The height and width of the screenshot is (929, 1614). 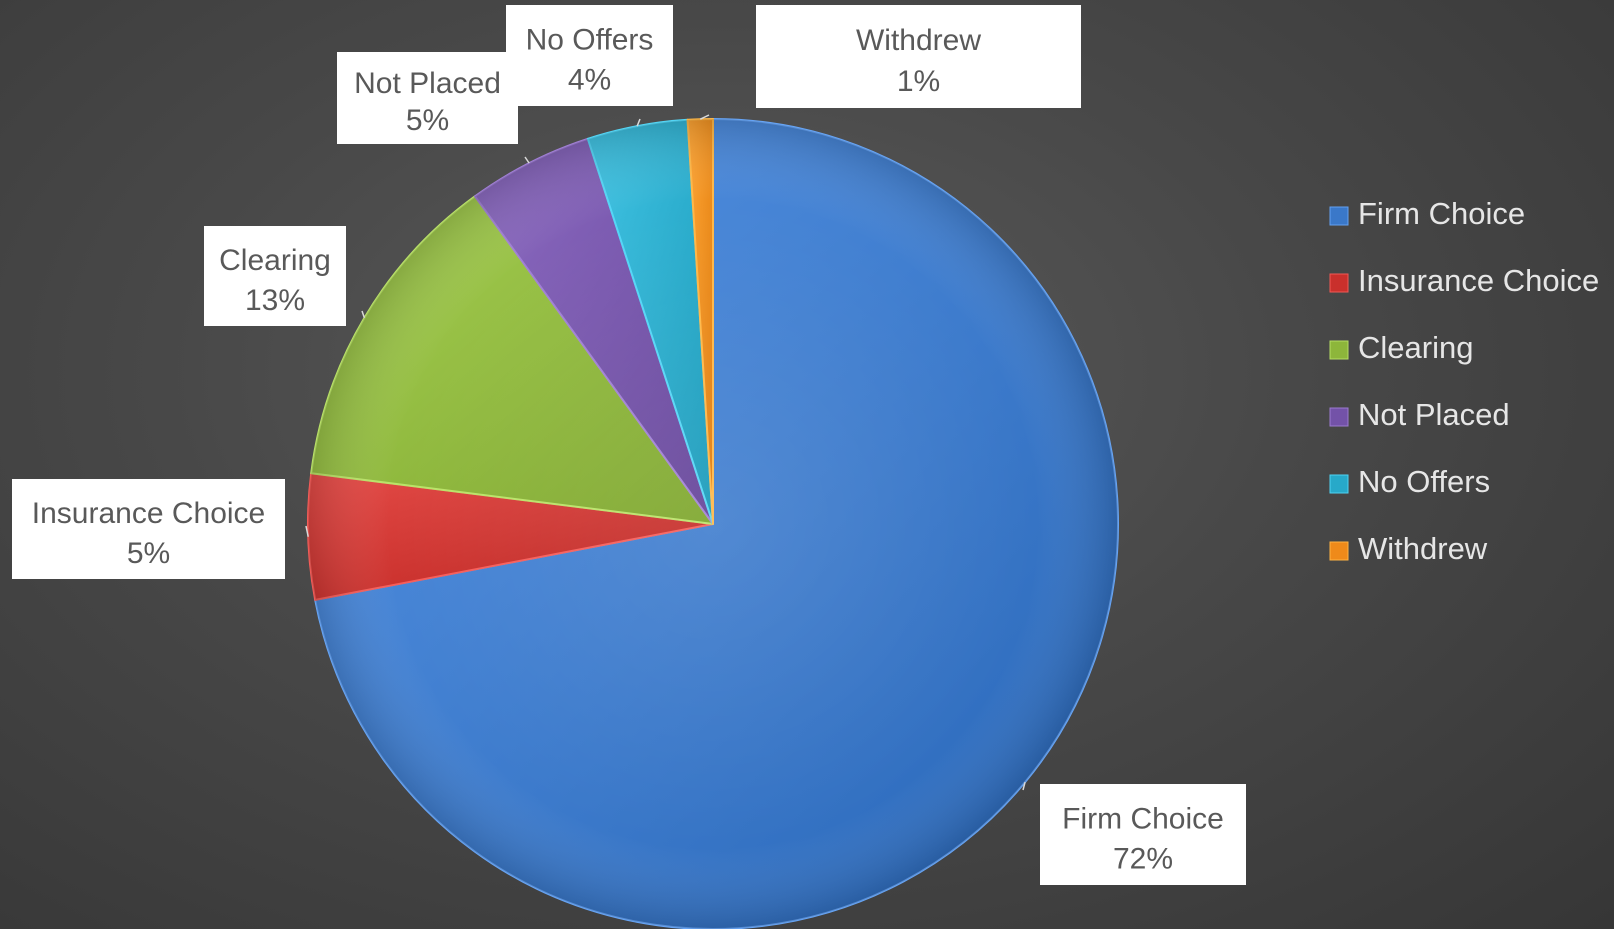 I want to click on data-label-box-firm-choice, so click(x=1143, y=834).